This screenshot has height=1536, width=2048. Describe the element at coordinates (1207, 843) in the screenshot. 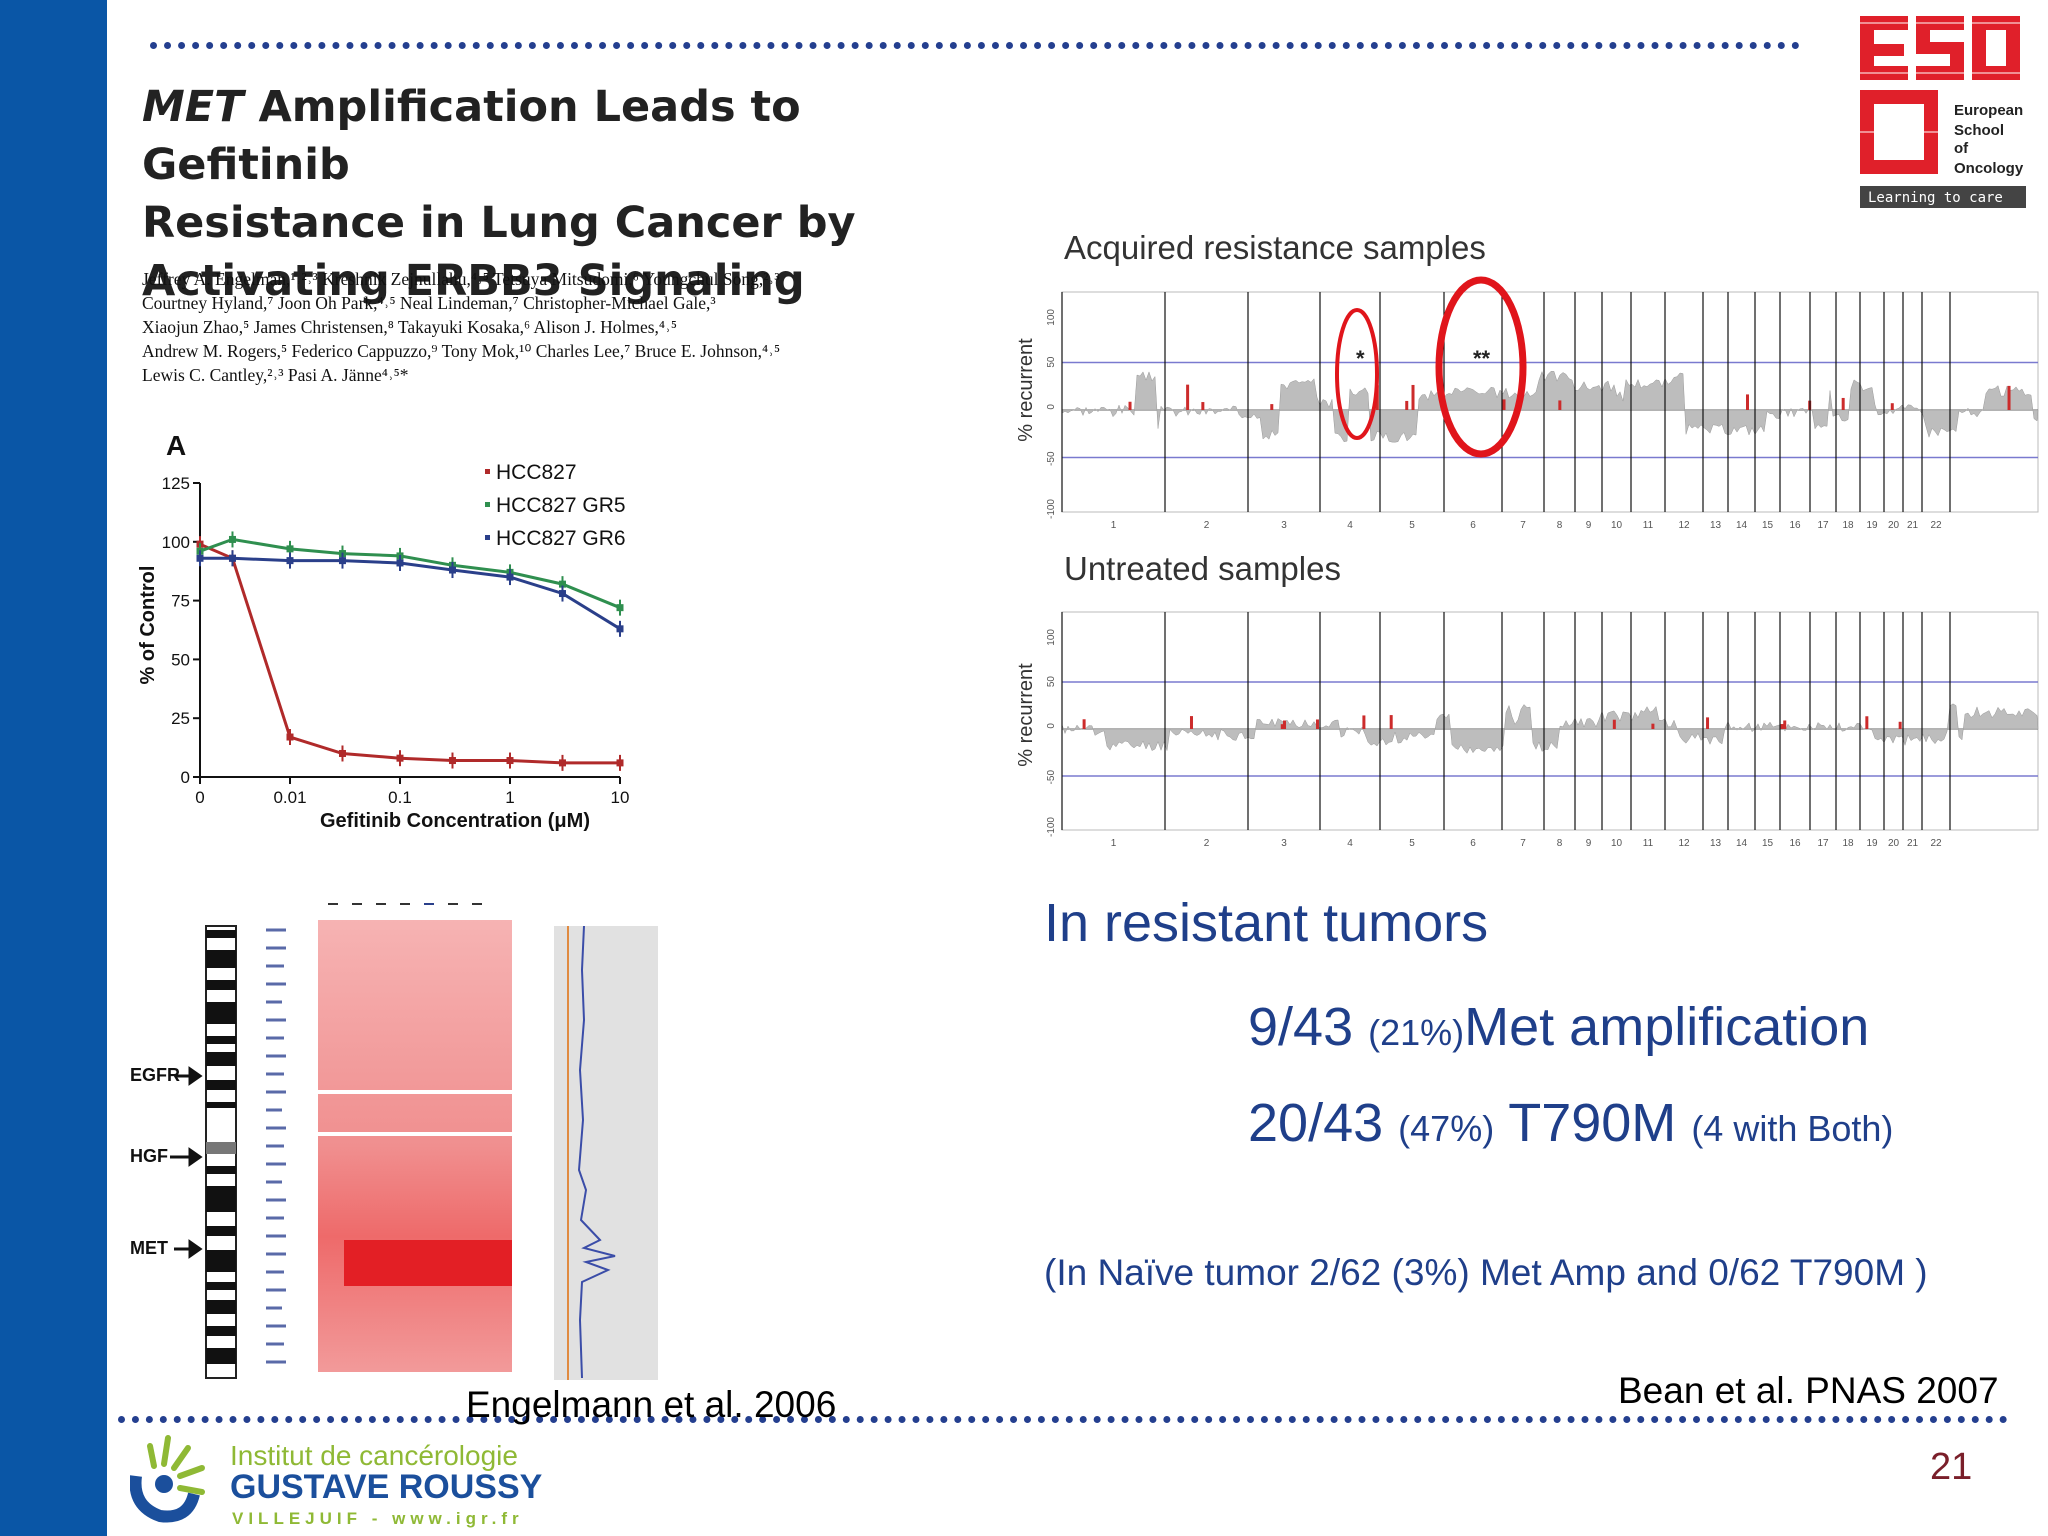

I see `chromosome-label: 2` at that location.